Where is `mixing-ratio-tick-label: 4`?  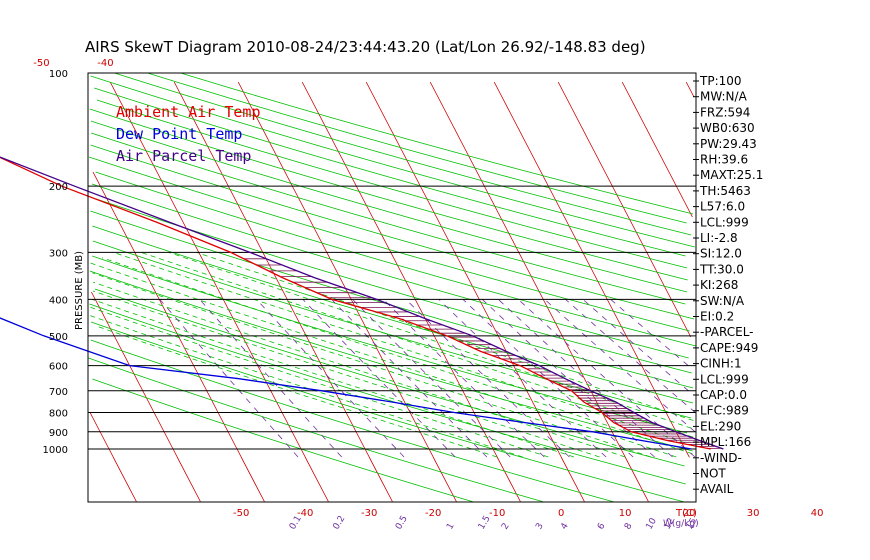 mixing-ratio-tick-label: 4 is located at coordinates (565, 526).